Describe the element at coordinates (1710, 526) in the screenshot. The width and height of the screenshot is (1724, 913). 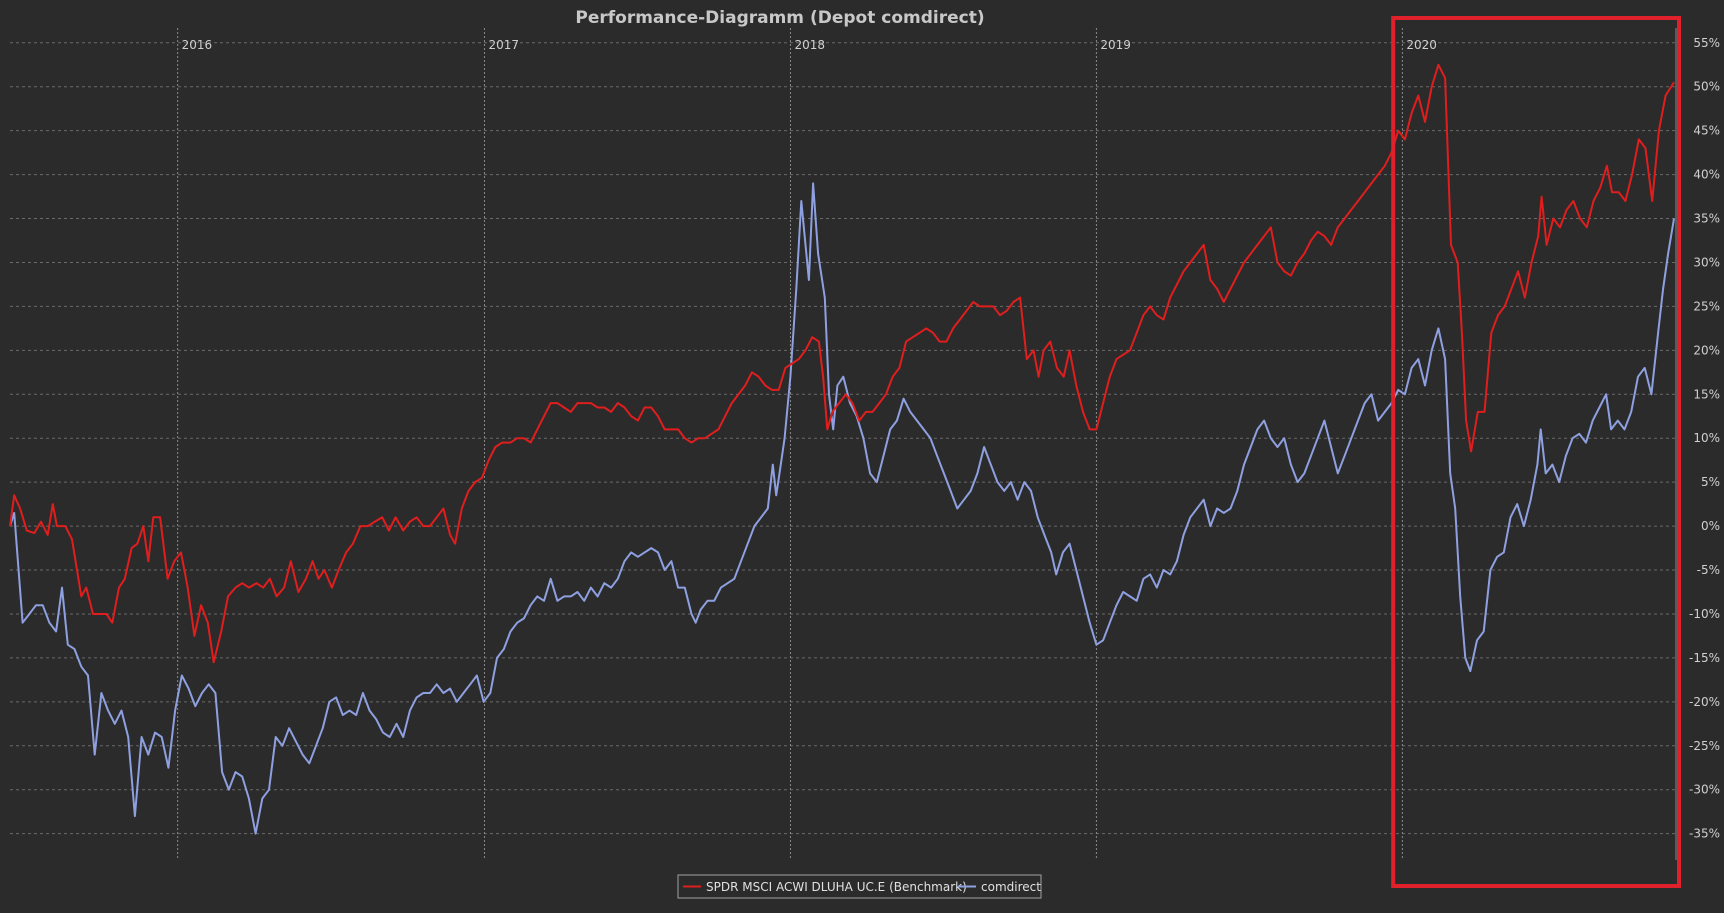
I see `y-tick-label: 0%` at that location.